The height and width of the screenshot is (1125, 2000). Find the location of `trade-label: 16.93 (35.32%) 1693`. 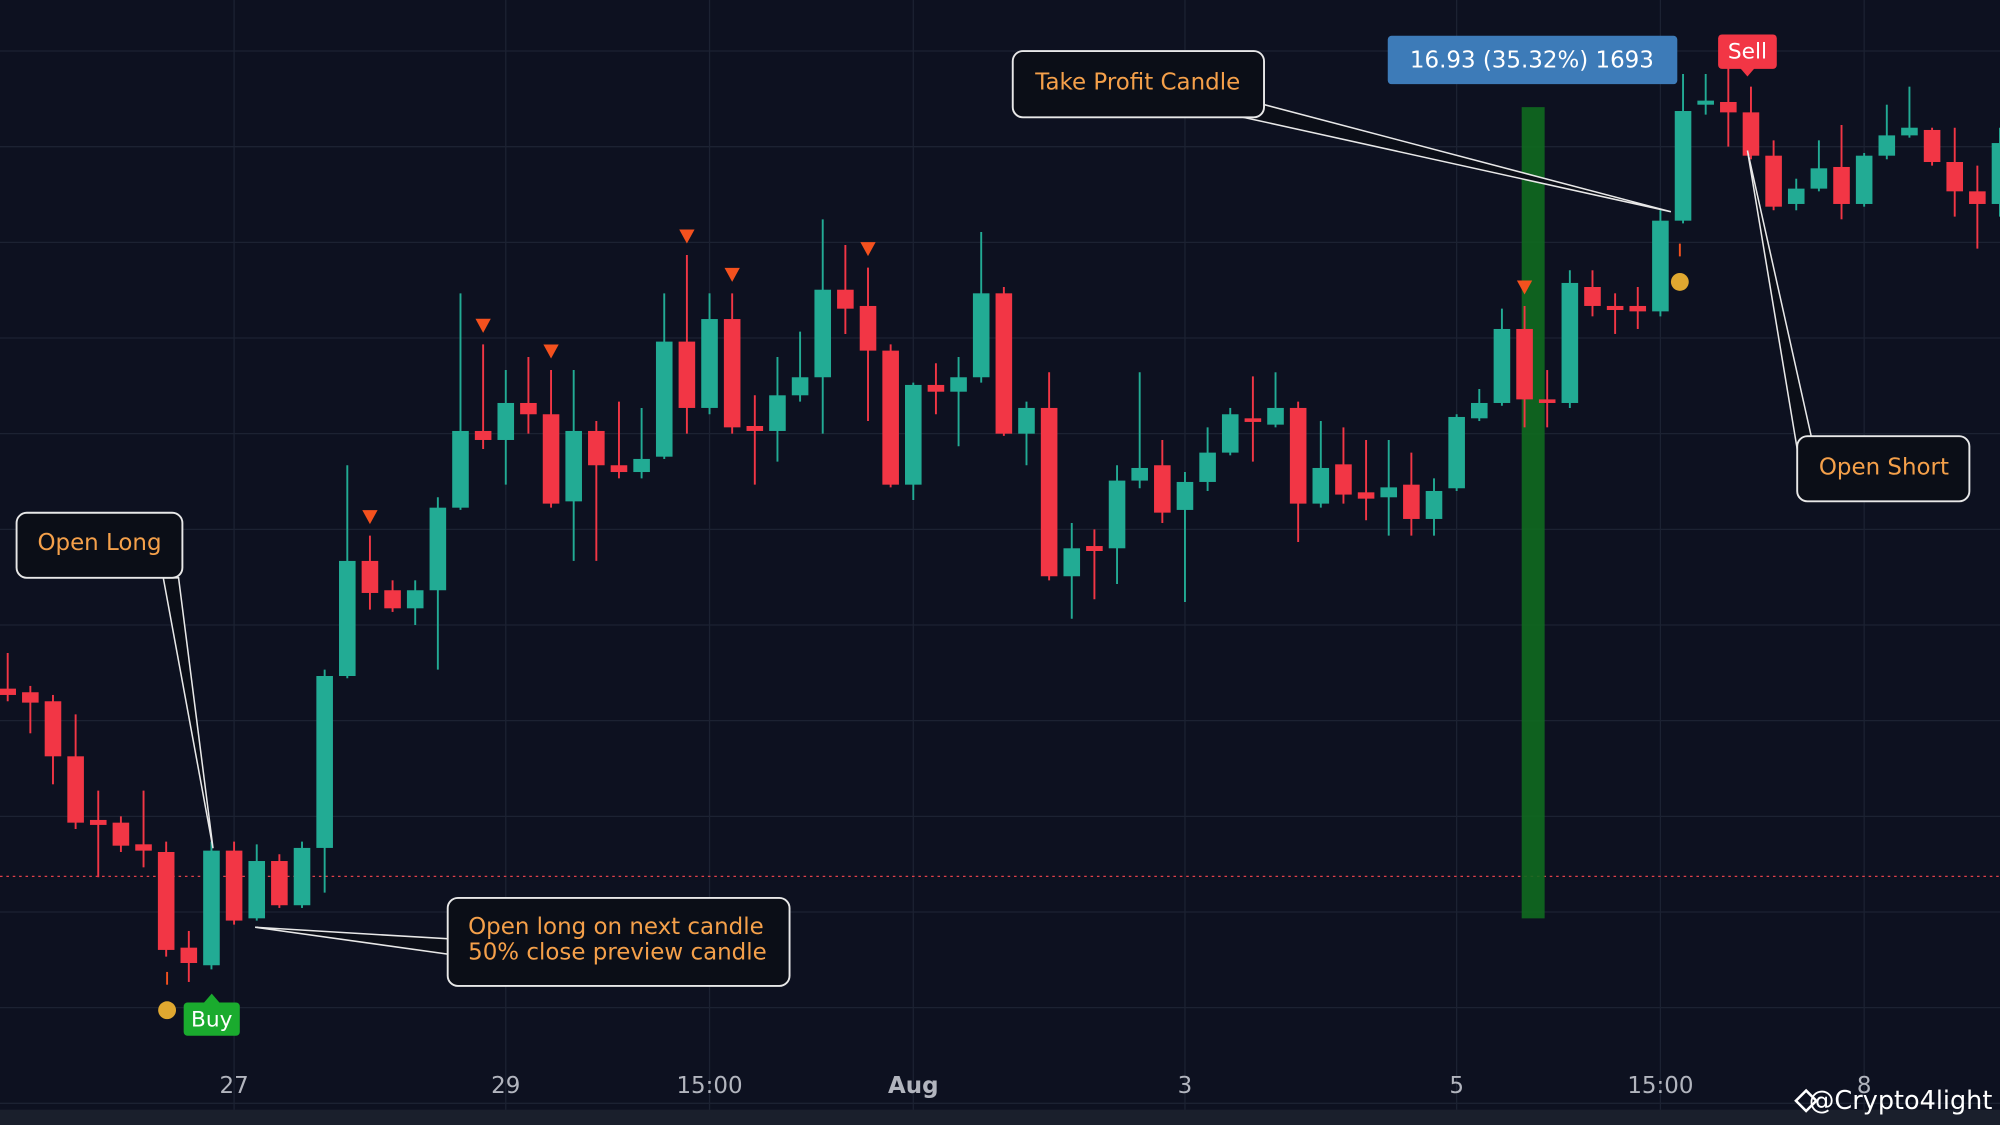

trade-label: 16.93 (35.32%) 1693 is located at coordinates (1532, 61).